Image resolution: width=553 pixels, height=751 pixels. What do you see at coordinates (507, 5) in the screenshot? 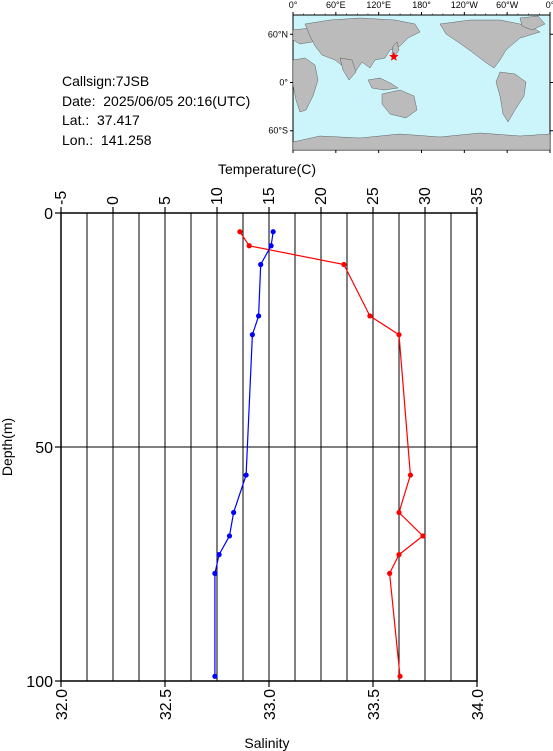
I see `map-lon-label: 60°W` at bounding box center [507, 5].